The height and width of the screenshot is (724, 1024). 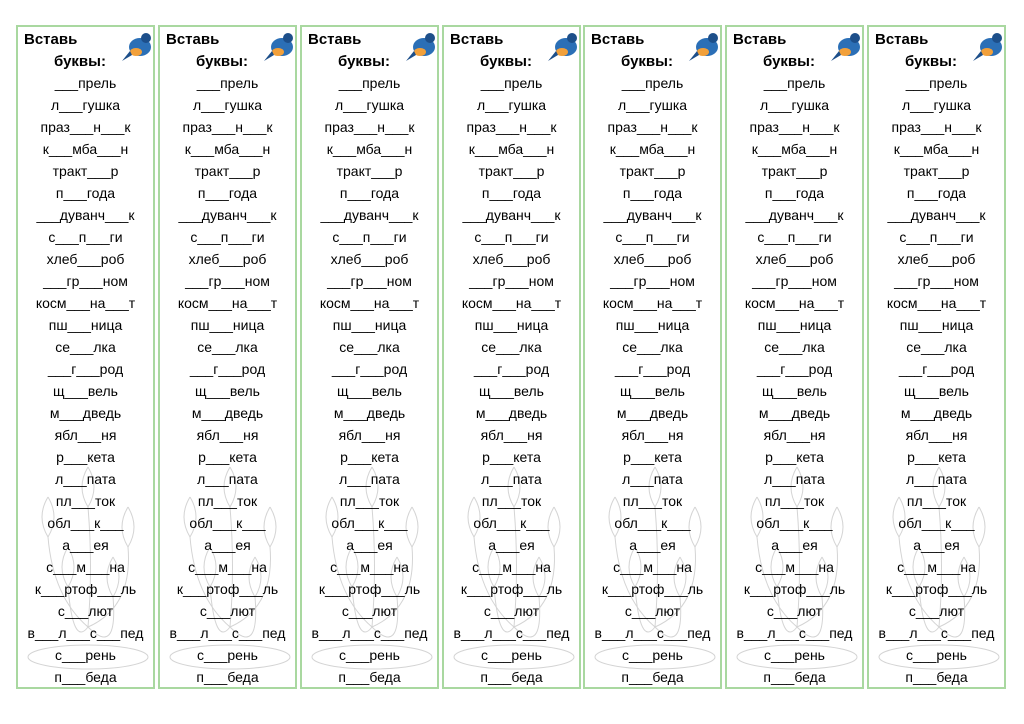 I want to click on title-line: буквы:, so click(x=222, y=61).